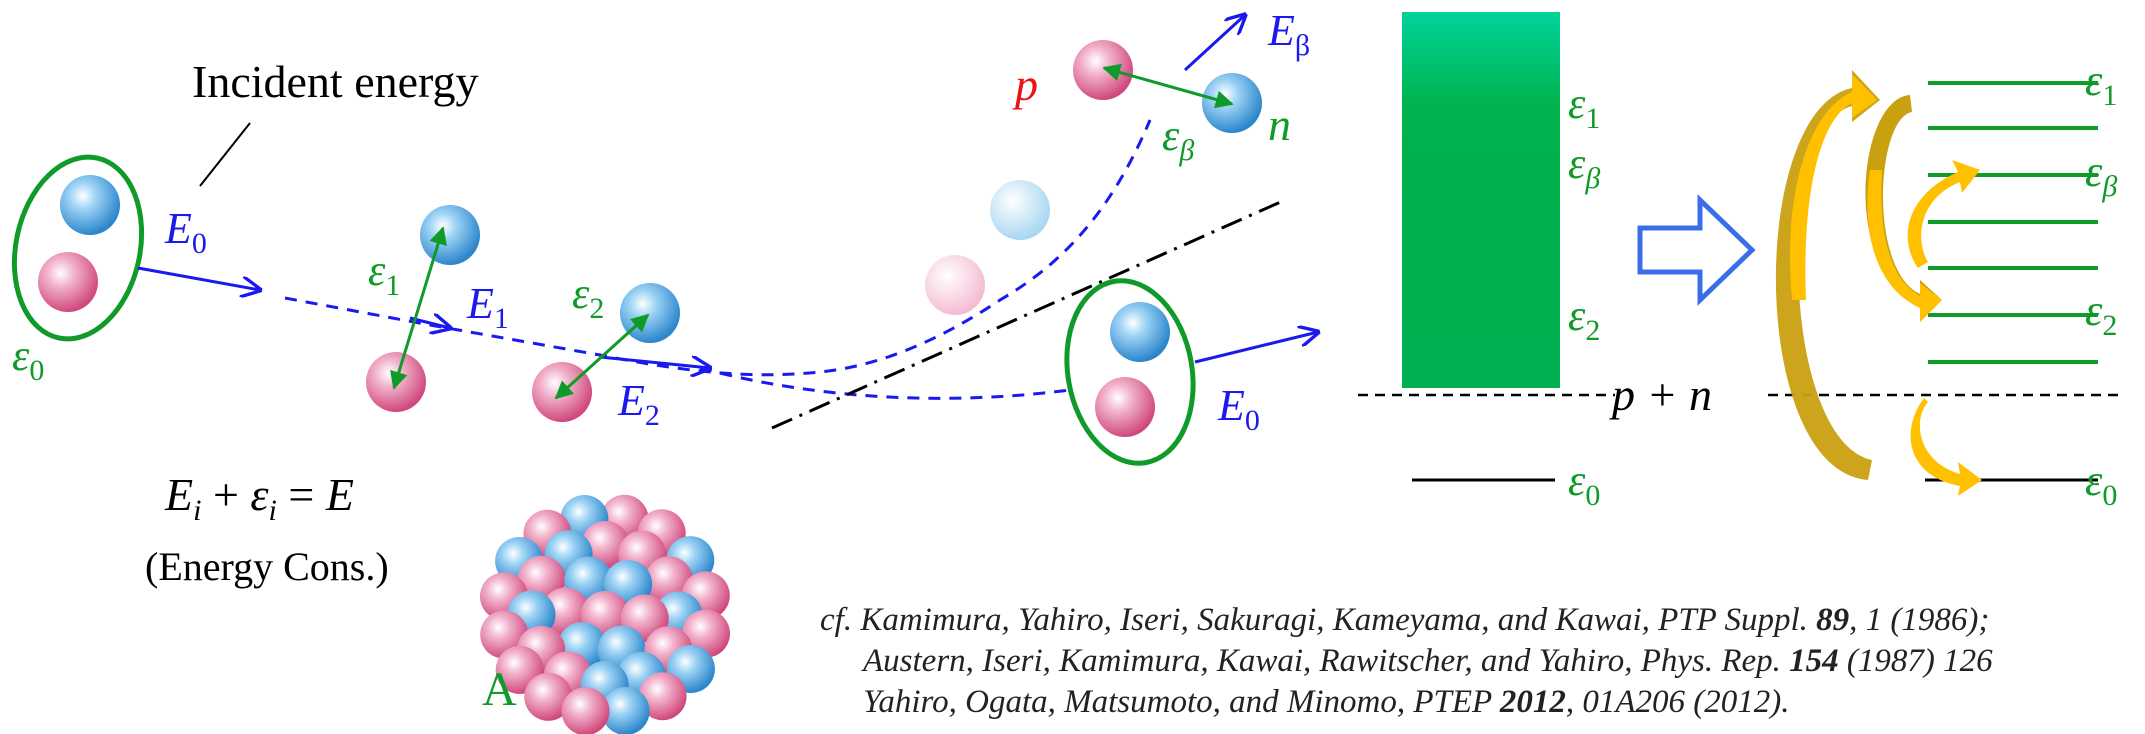 This screenshot has width=2145, height=734. Describe the element at coordinates (955, 285) in the screenshot. I see `proton-faded` at that location.